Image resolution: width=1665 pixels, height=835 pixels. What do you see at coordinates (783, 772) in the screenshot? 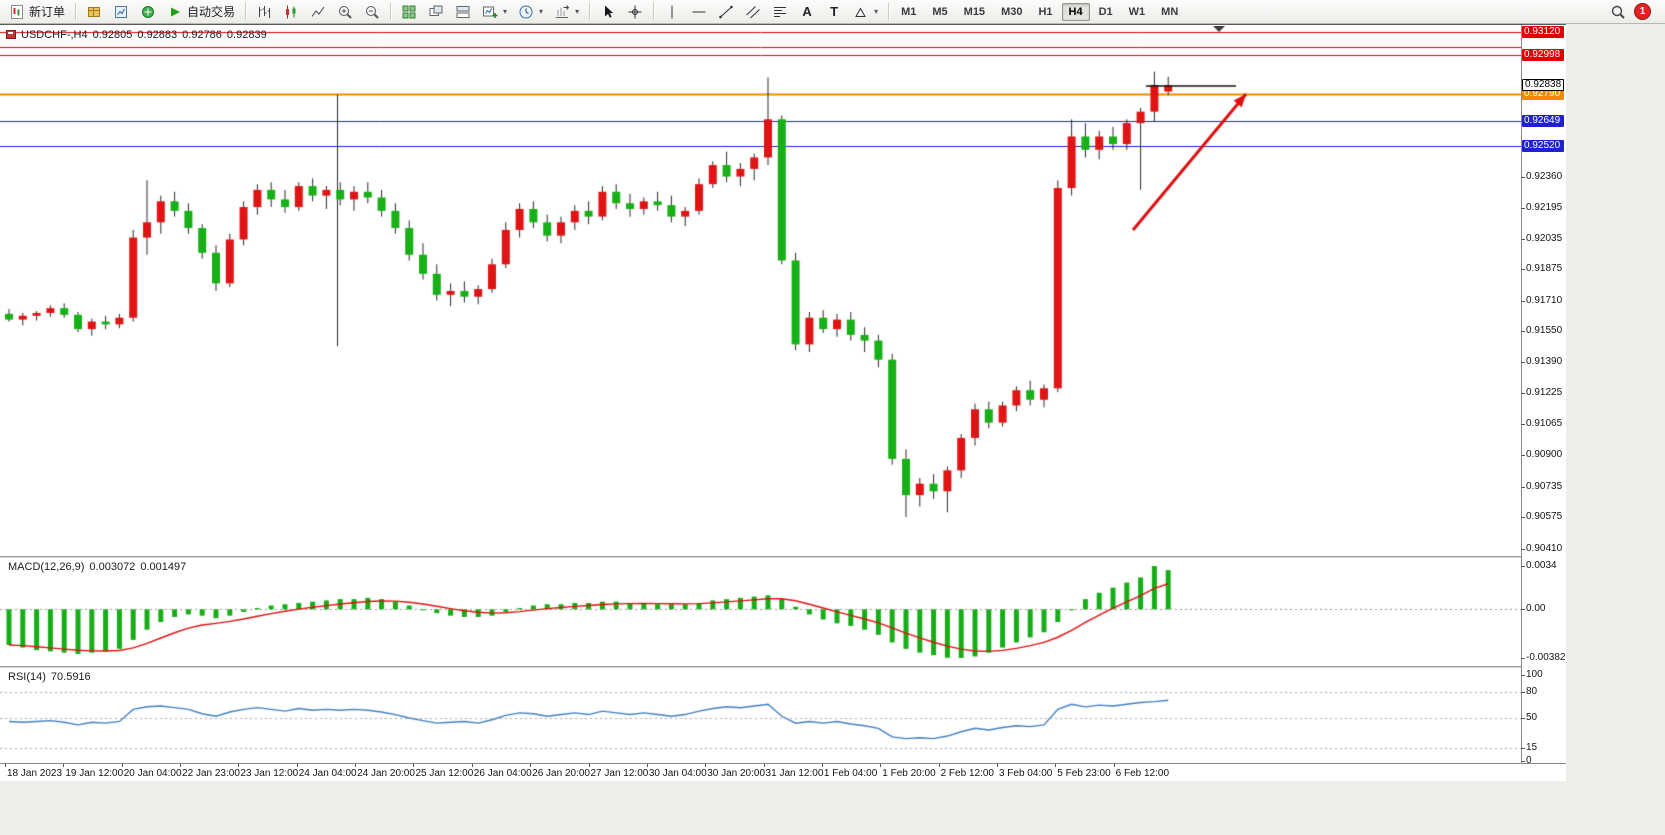
I see `time-axis` at bounding box center [783, 772].